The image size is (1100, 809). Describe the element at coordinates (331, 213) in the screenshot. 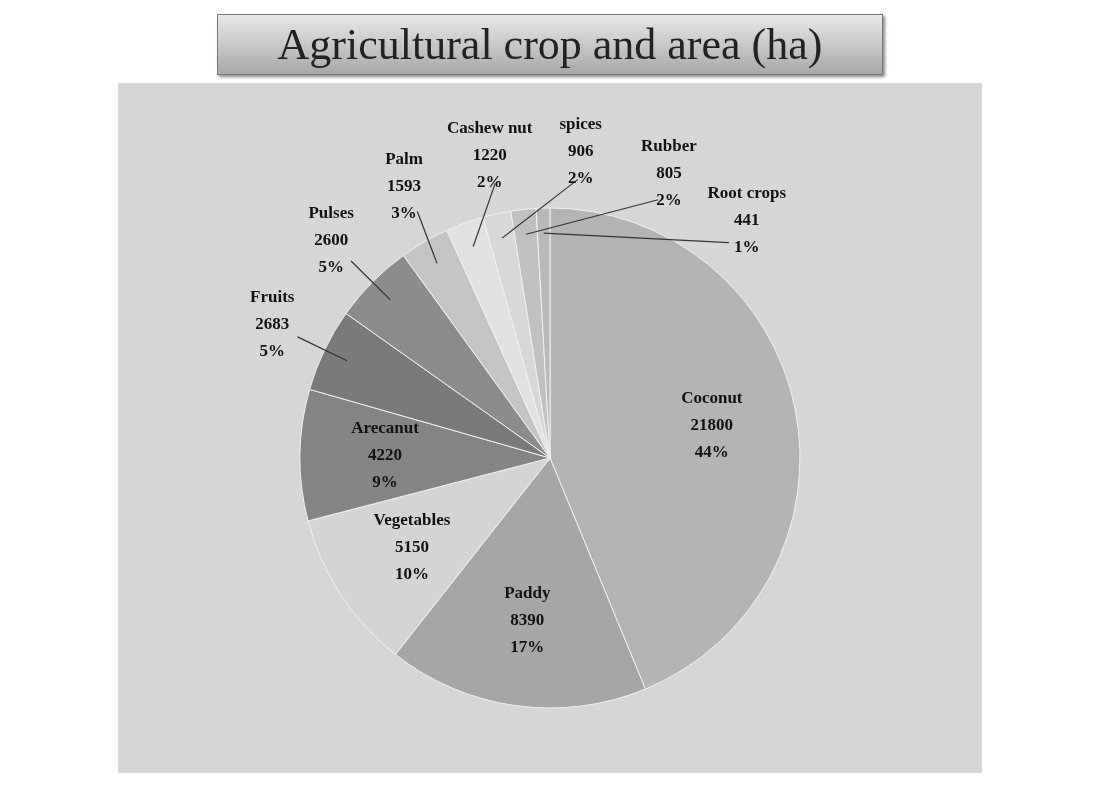

I see `slice-label: Pulses` at that location.